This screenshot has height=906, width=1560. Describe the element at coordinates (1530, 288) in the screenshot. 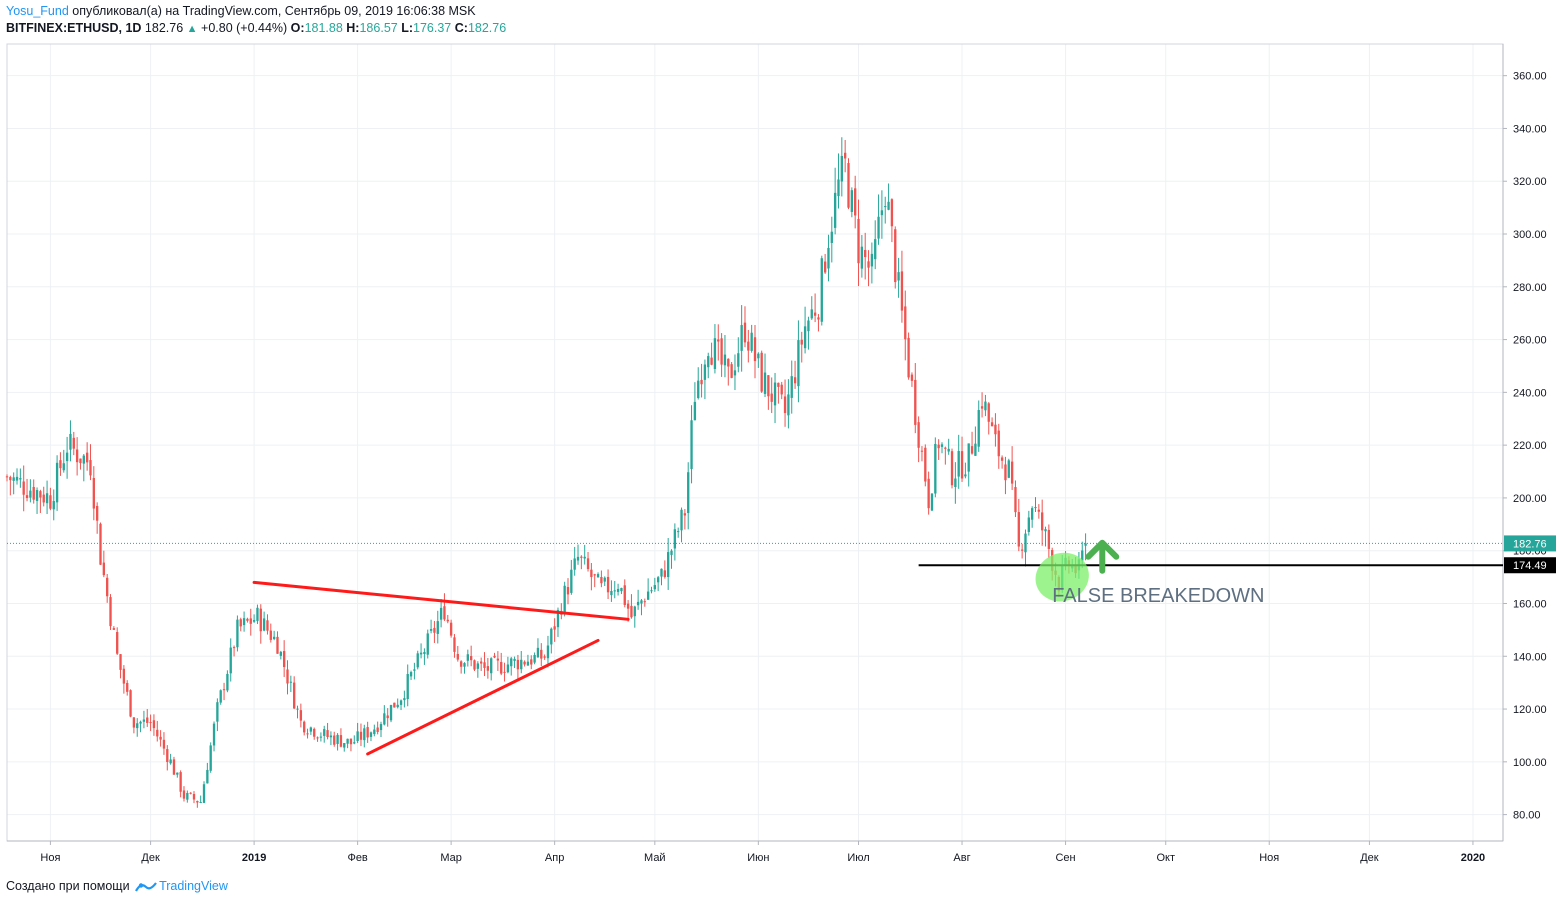

I see `y-tick-label: 280.00` at that location.